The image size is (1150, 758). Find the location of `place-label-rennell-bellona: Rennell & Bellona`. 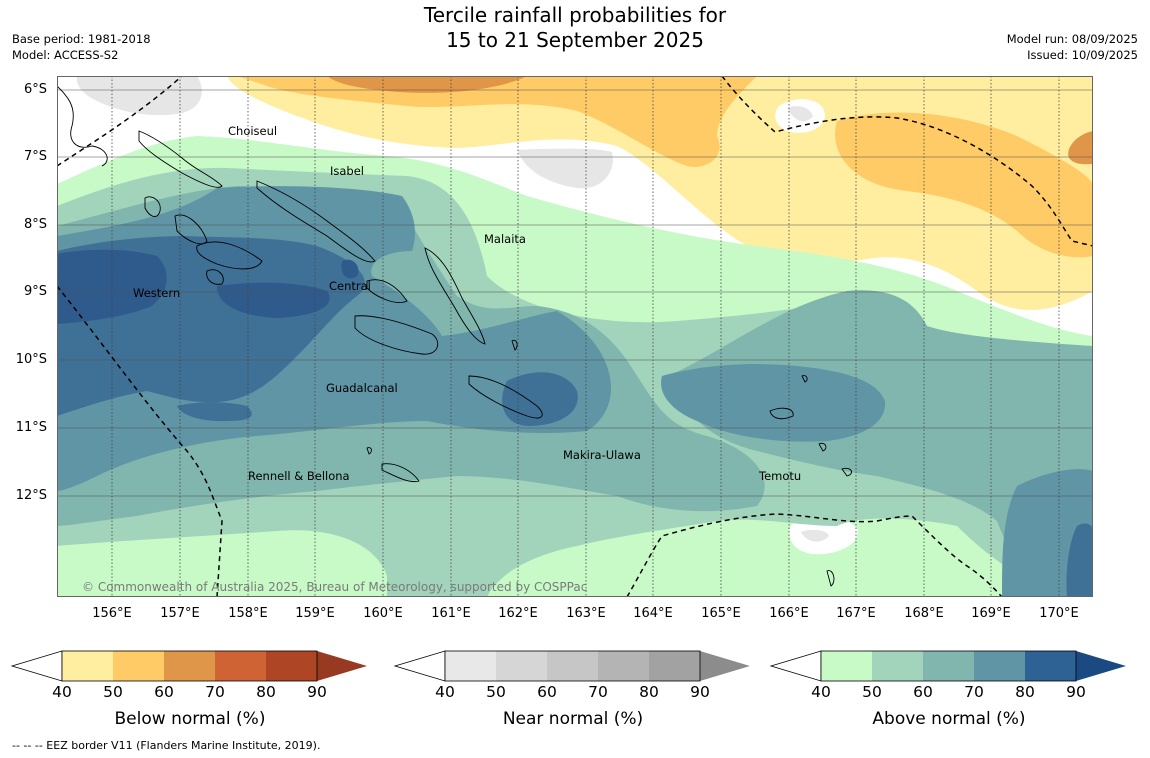

place-label-rennell-bellona: Rennell & Bellona is located at coordinates (299, 476).